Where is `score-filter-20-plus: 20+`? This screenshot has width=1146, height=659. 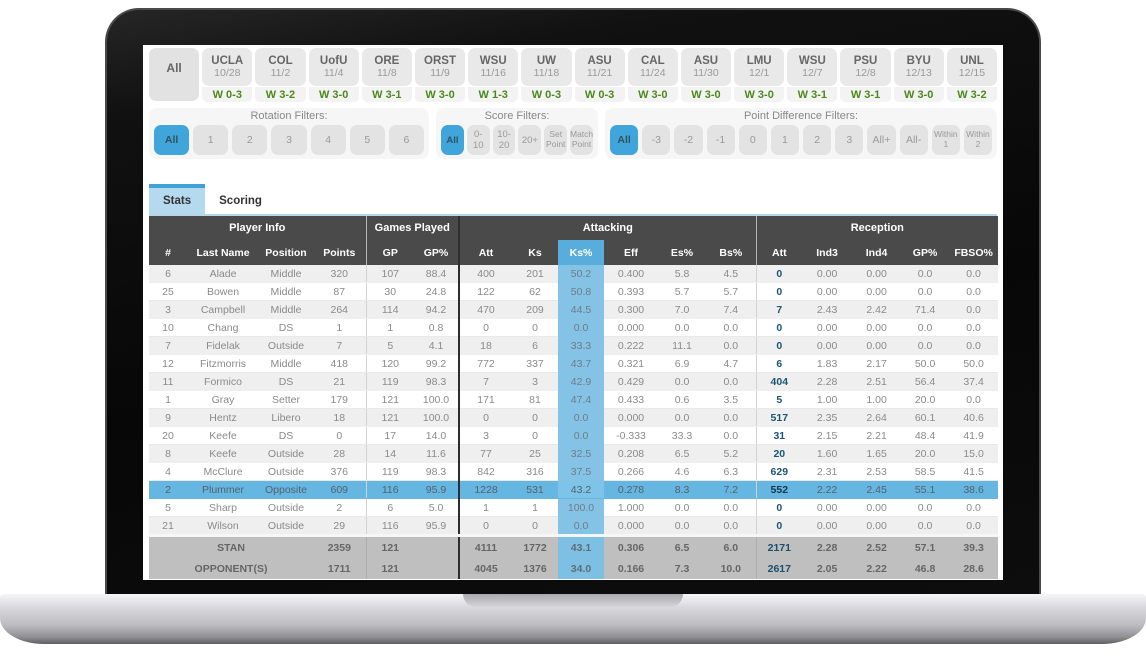 score-filter-20-plus: 20+ is located at coordinates (530, 140).